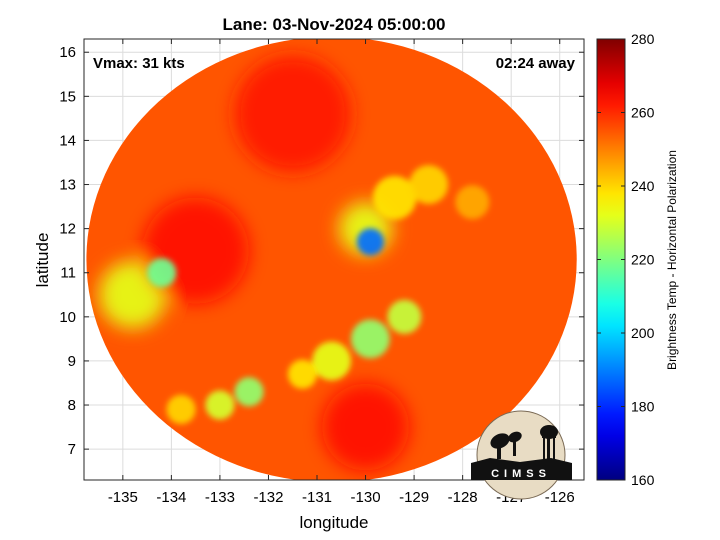 This screenshot has width=720, height=540. Describe the element at coordinates (611, 259) in the screenshot. I see `colorbar-gradient` at that location.